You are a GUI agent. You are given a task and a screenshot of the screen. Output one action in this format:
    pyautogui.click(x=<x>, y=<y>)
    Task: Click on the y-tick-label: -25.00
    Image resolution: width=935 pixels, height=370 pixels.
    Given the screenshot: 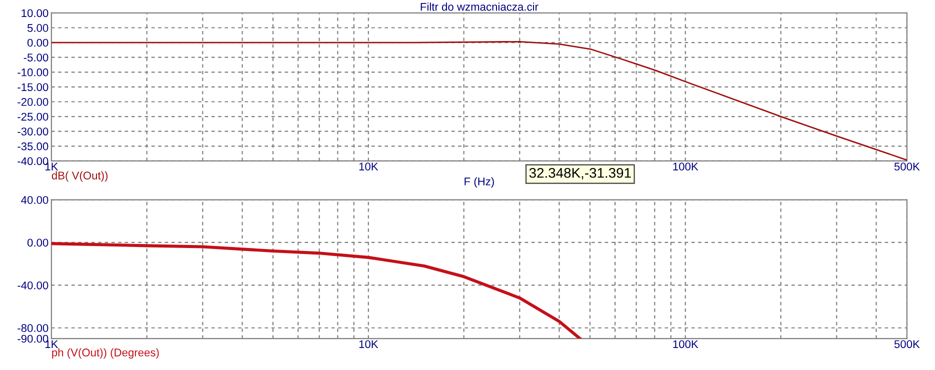 What is the action you would take?
    pyautogui.click(x=33, y=116)
    